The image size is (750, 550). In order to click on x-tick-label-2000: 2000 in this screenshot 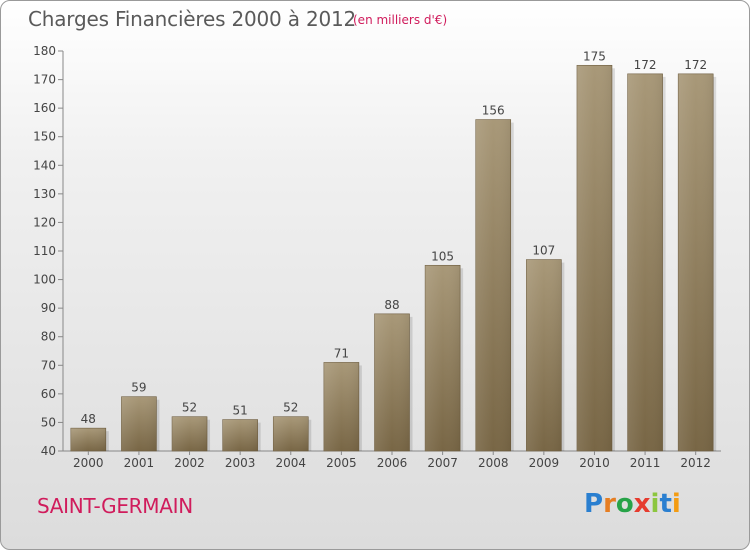, I will do `click(88, 463)`.